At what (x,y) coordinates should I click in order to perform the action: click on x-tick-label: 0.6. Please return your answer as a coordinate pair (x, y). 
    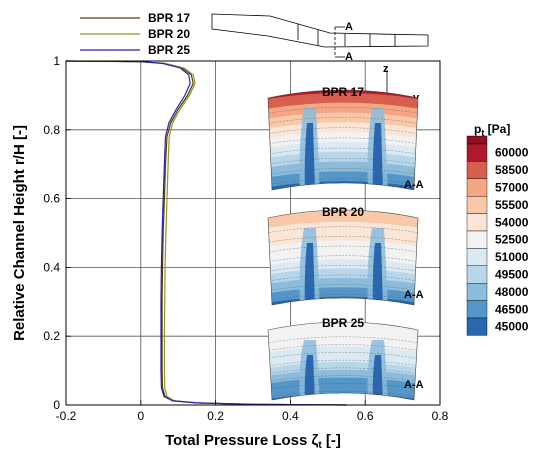
    Looking at the image, I should click on (365, 416).